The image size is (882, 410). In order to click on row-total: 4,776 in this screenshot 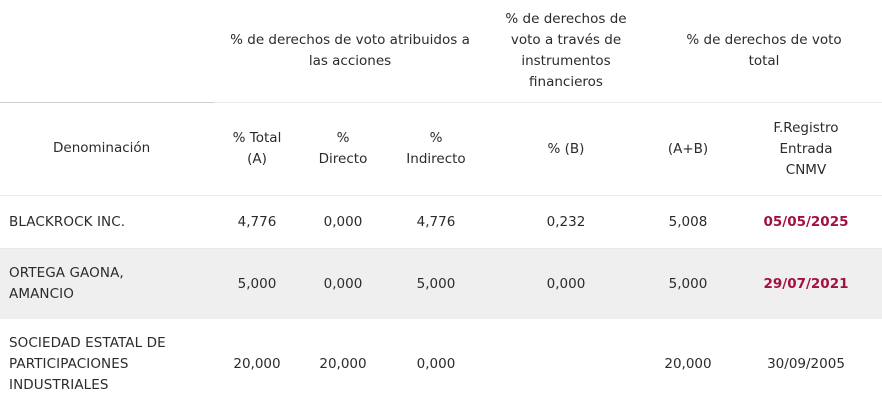, I will do `click(257, 222)`.